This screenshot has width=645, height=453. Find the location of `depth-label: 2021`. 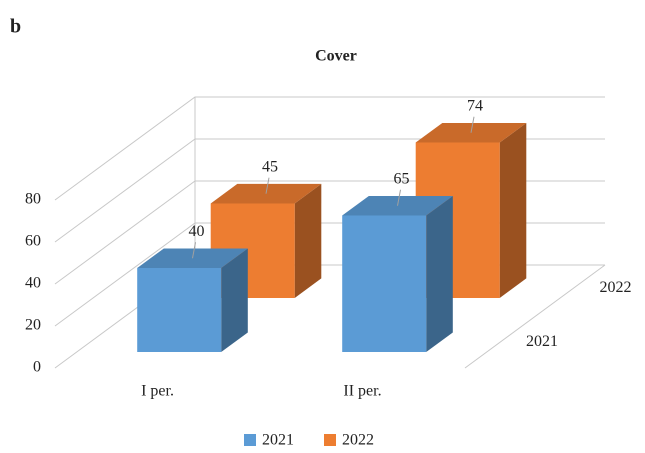

depth-label: 2021 is located at coordinates (542, 341).